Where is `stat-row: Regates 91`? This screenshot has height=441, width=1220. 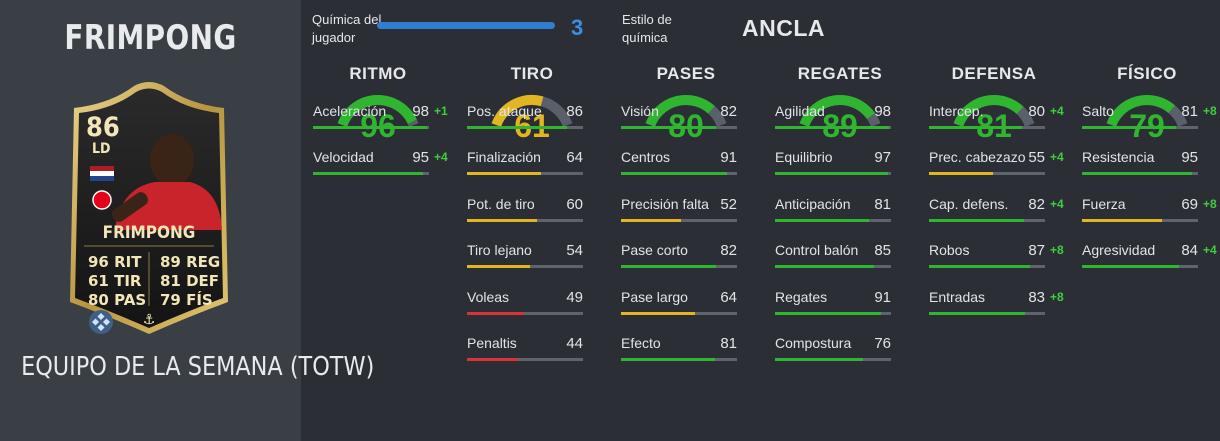 stat-row: Regates 91 is located at coordinates (847, 304).